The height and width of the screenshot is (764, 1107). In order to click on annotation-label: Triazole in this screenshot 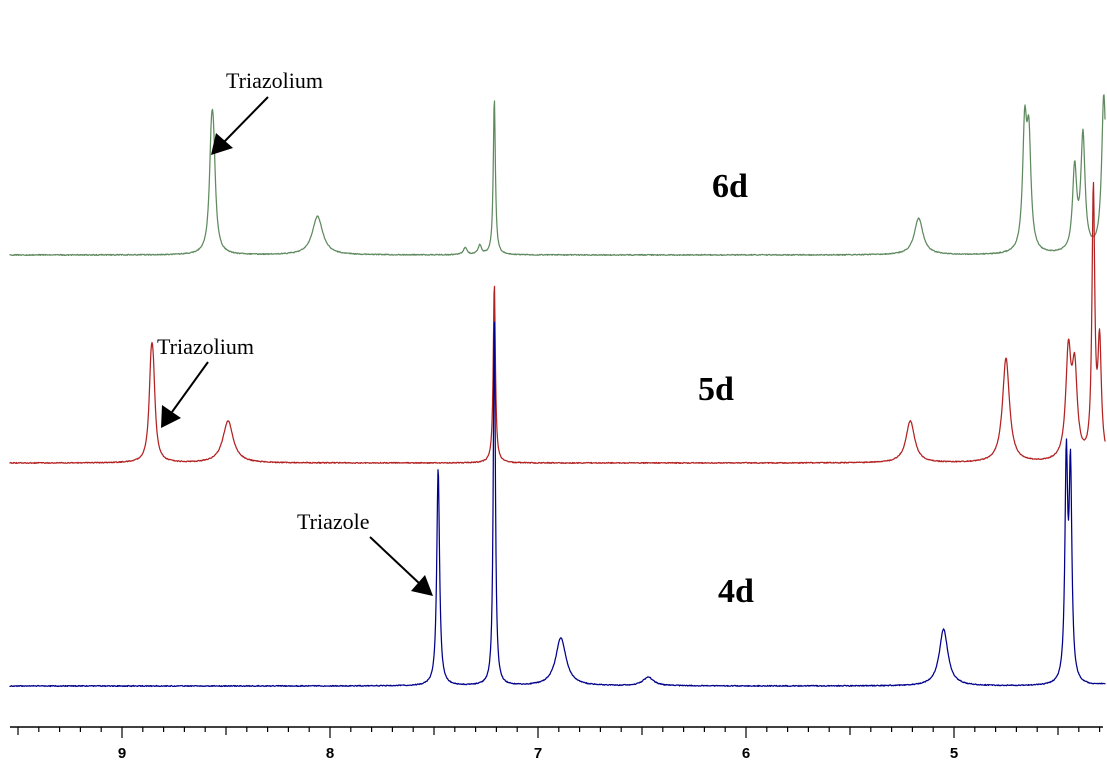, I will do `click(333, 521)`.